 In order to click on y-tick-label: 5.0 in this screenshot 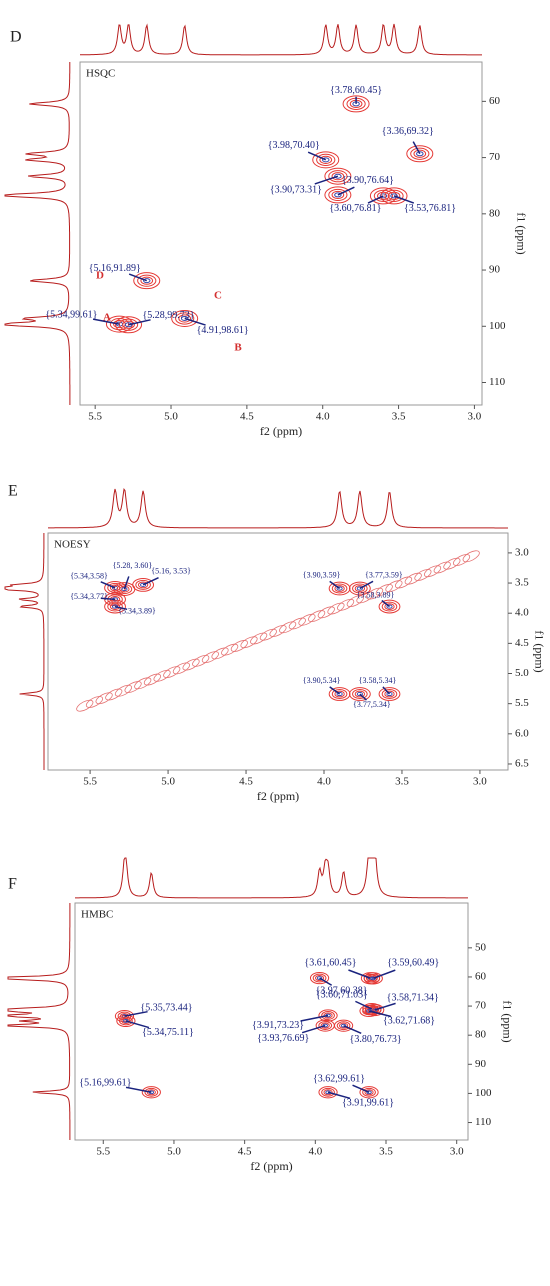, I will do `click(522, 673)`.